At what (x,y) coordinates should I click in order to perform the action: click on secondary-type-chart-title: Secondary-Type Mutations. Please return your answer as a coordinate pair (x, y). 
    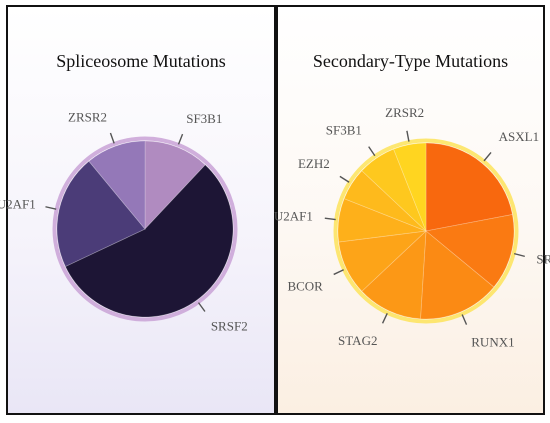
    Looking at the image, I should click on (410, 61).